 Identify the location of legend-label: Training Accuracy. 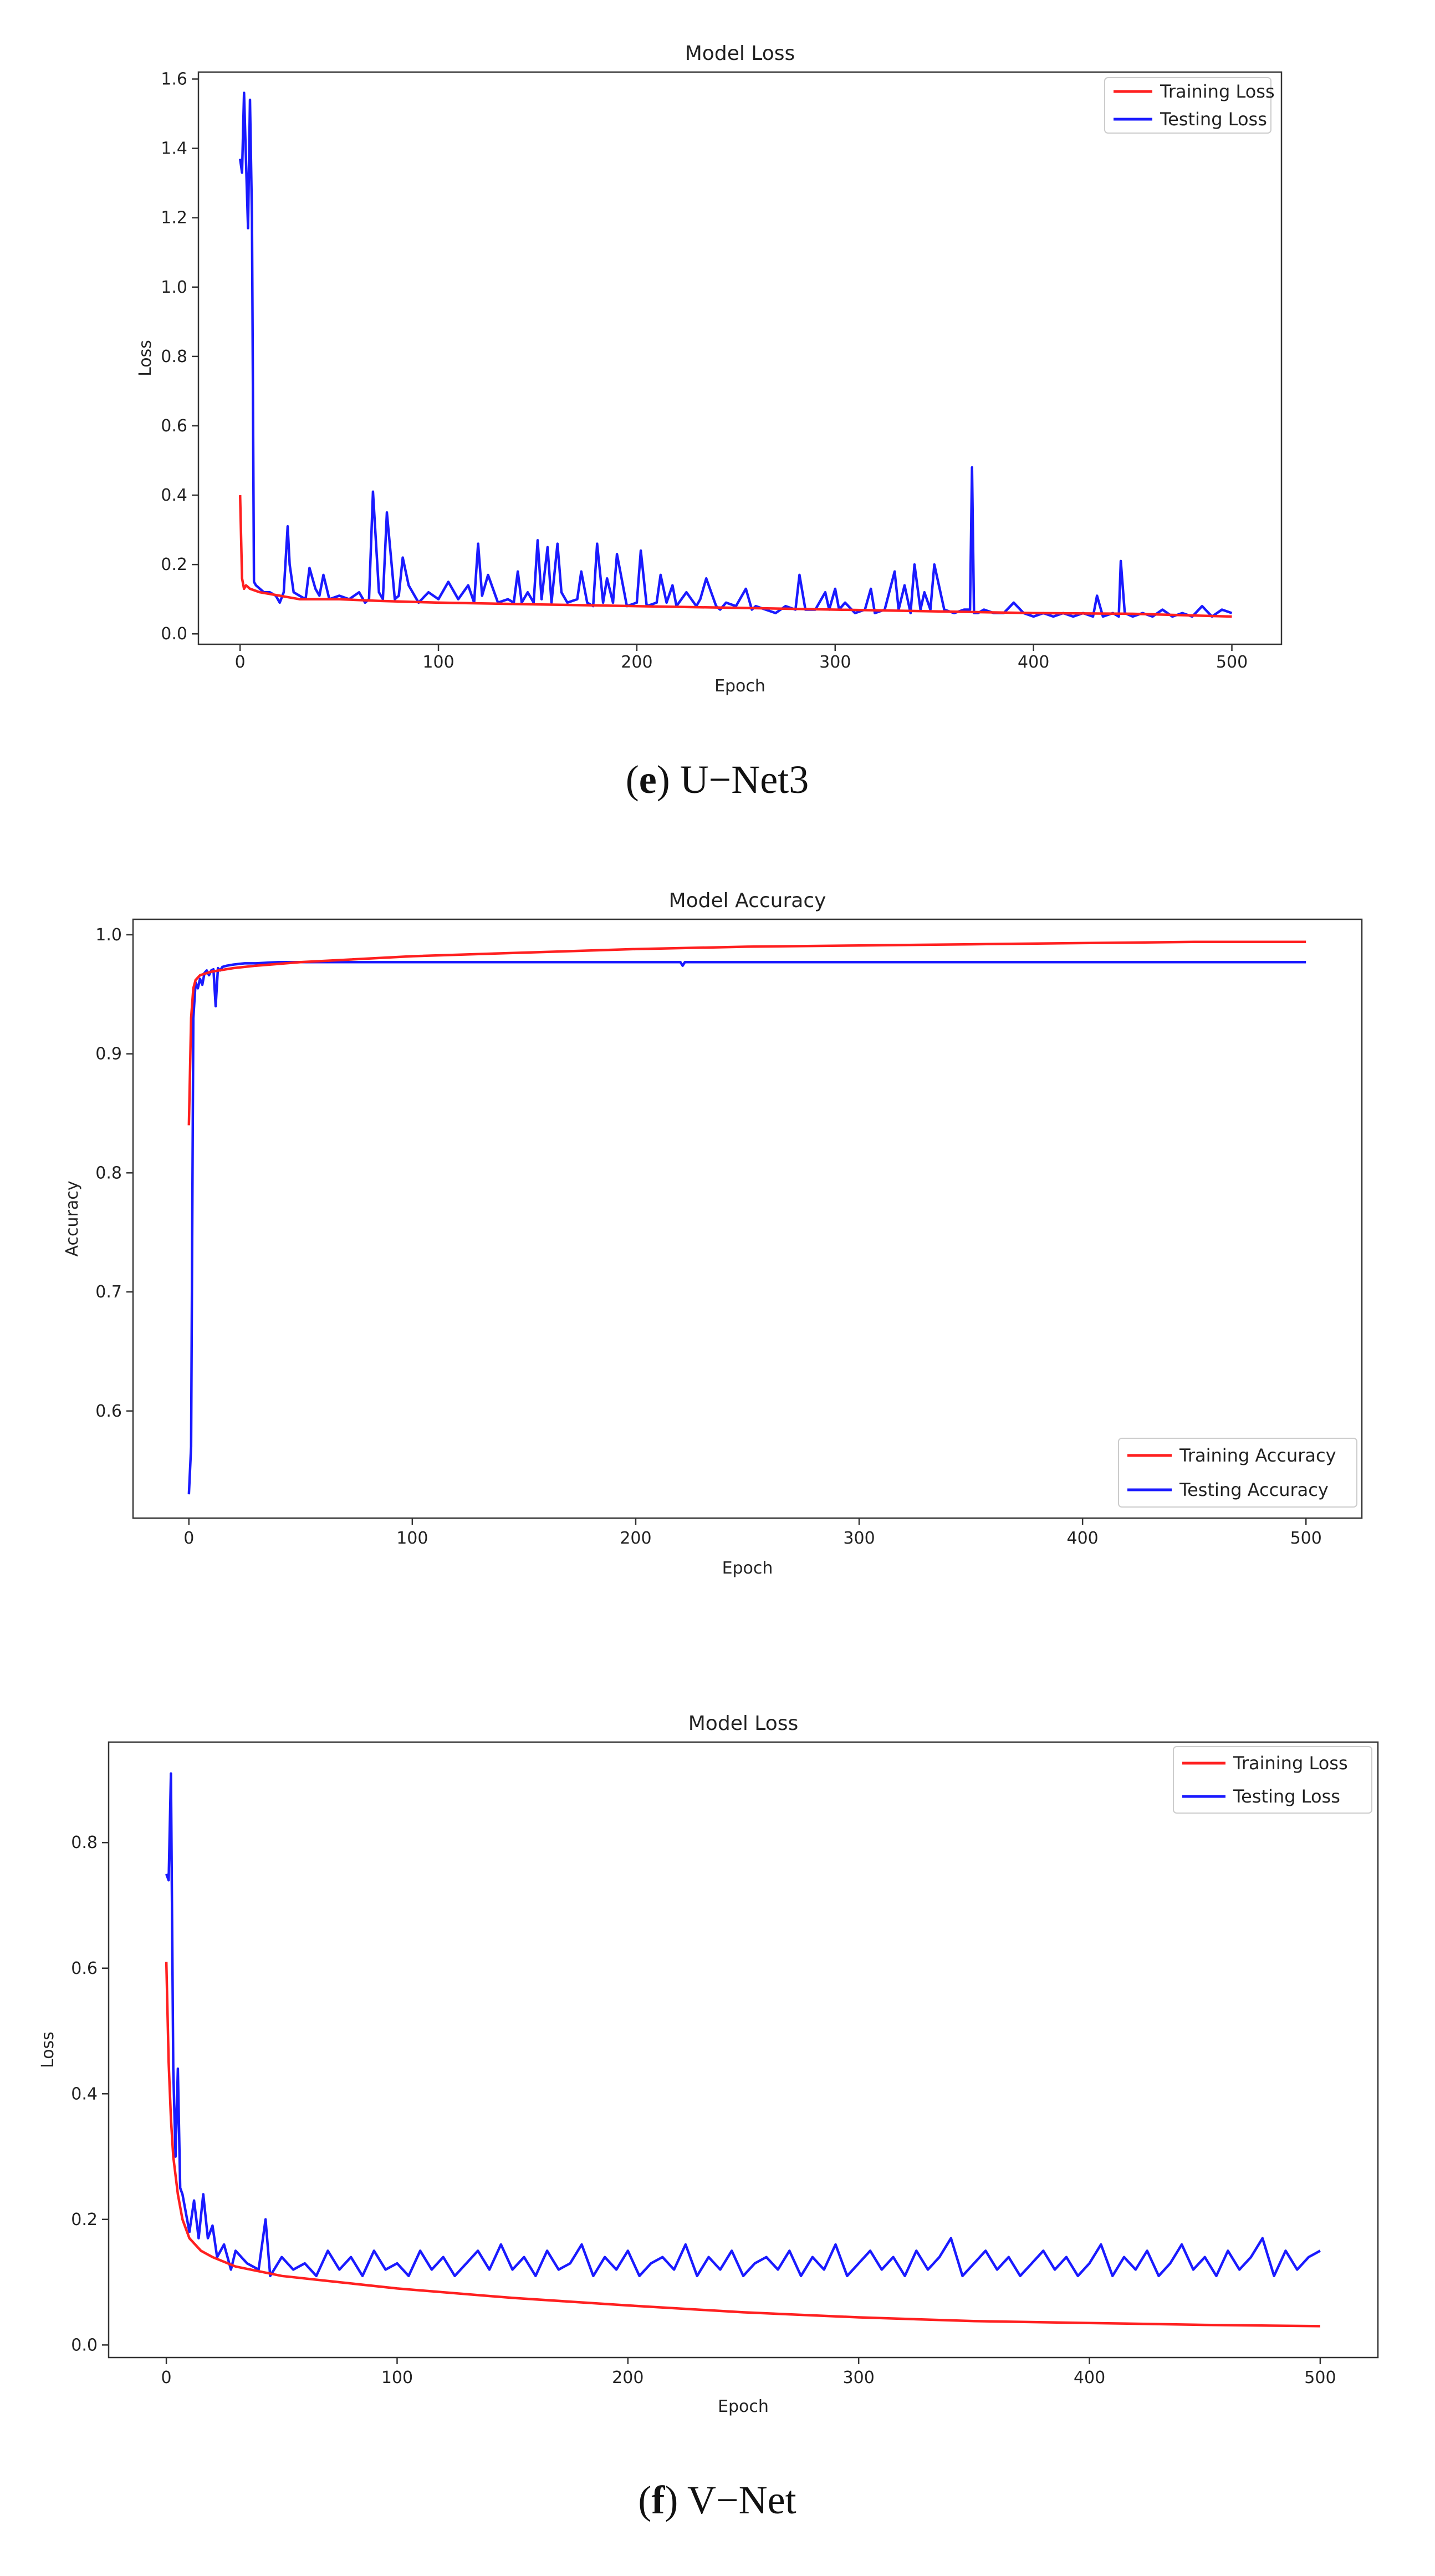
(1257, 1455).